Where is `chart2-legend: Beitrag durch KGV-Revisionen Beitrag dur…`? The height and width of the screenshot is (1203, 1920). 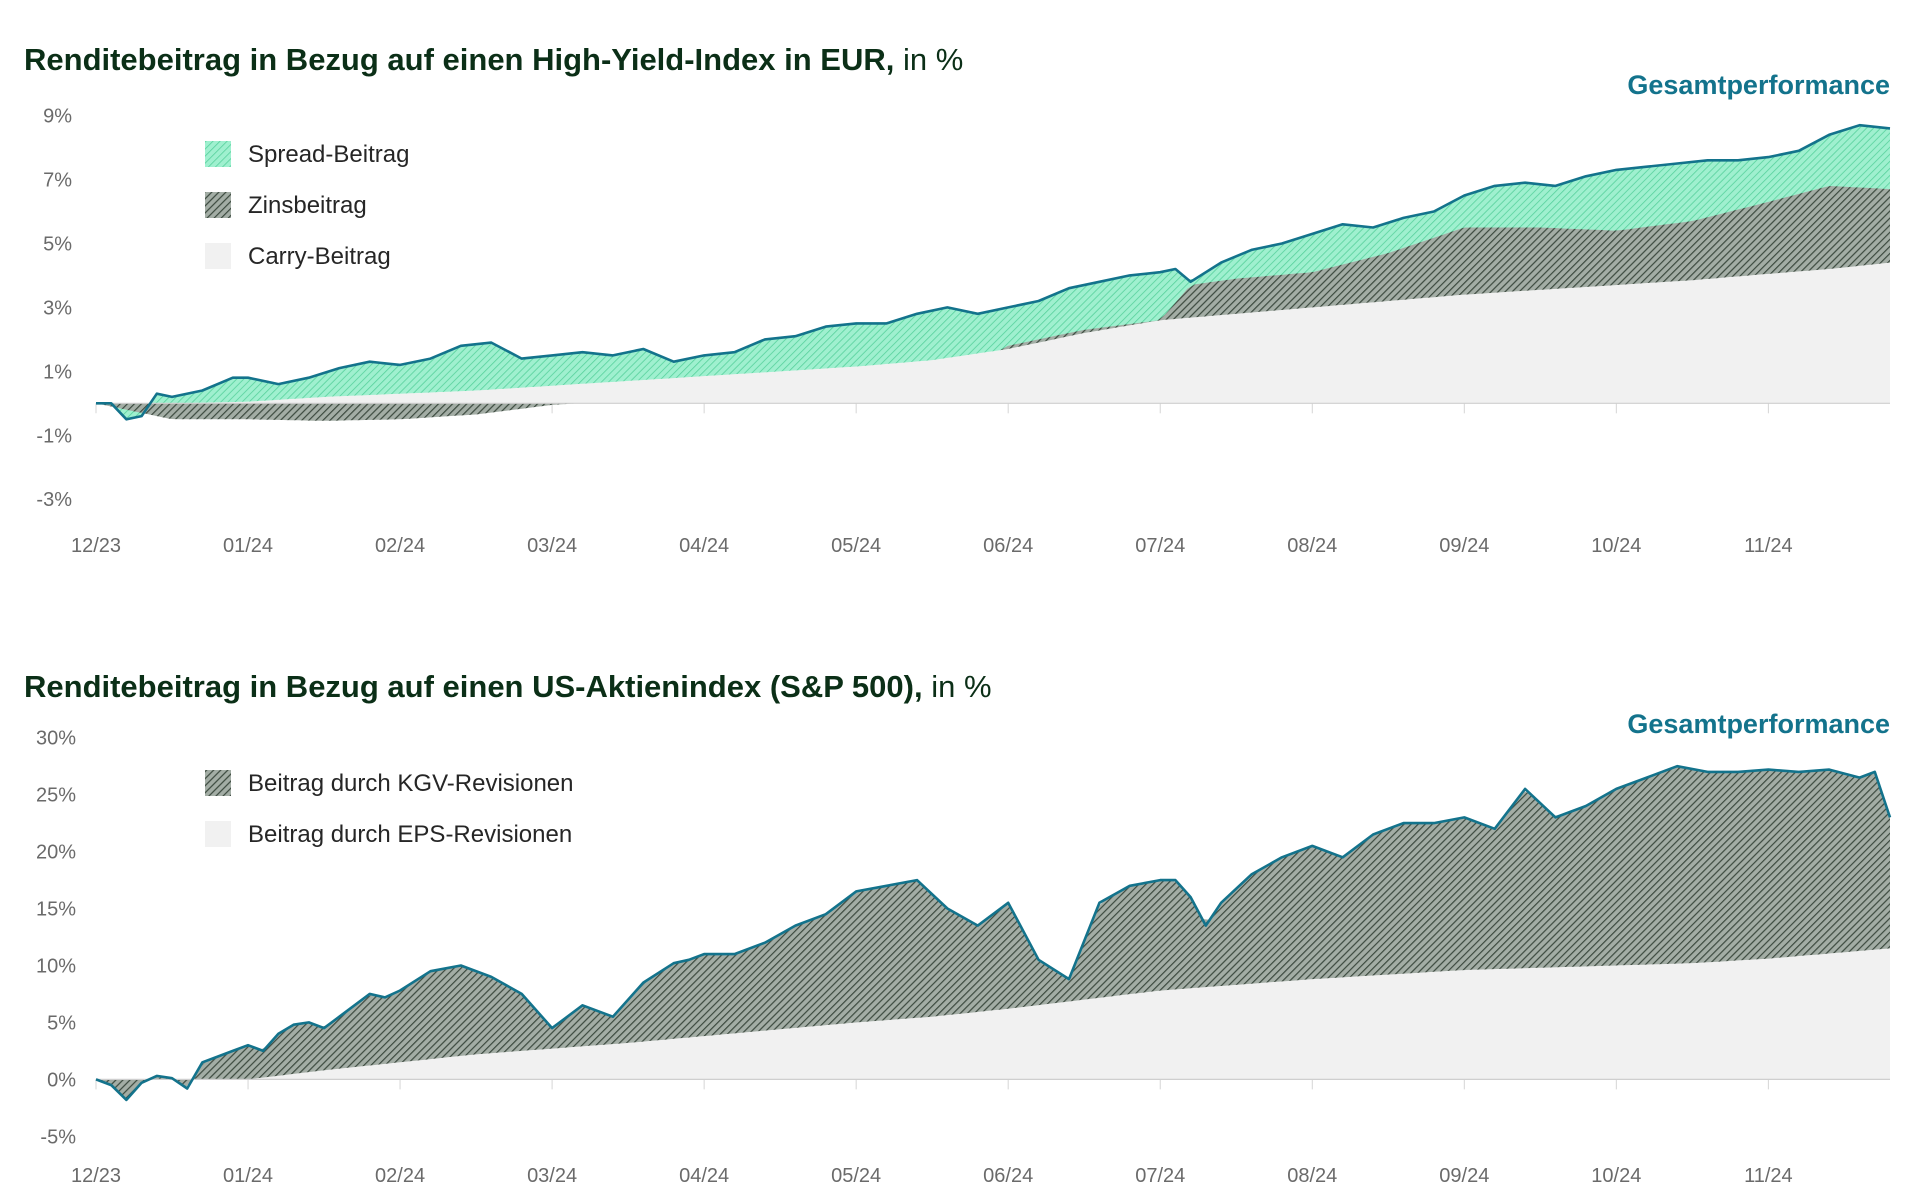
chart2-legend: Beitrag durch KGV-Revisionen Beitrag dur… is located at coordinates (389, 809).